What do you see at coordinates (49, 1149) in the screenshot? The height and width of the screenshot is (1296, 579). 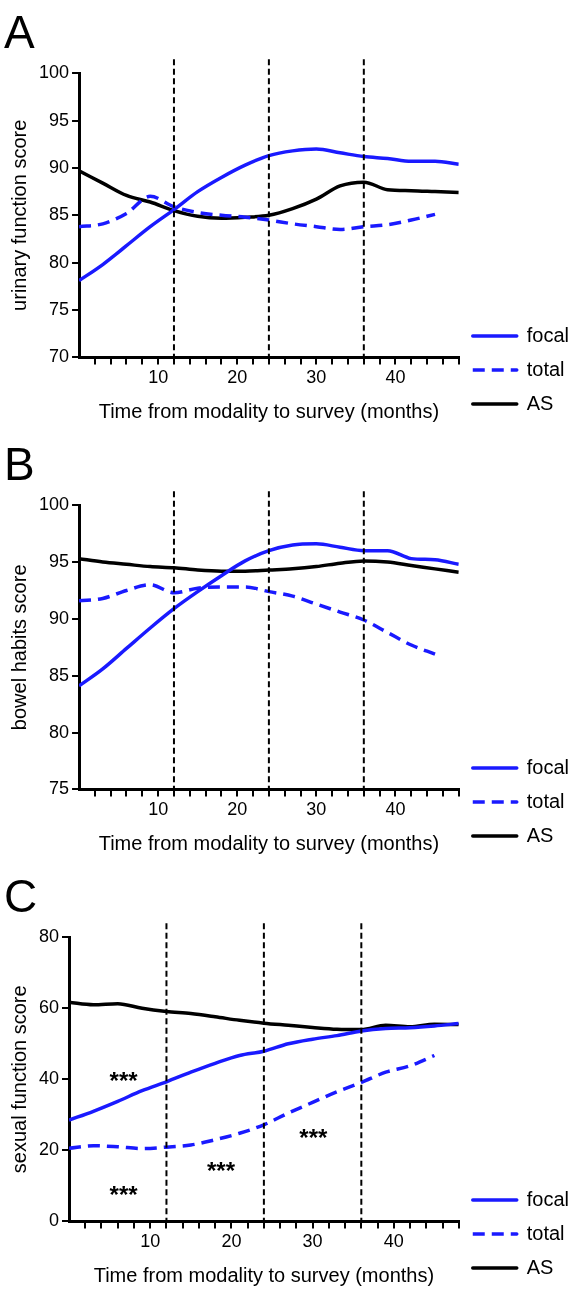 I see `y-tick-label: 20` at bounding box center [49, 1149].